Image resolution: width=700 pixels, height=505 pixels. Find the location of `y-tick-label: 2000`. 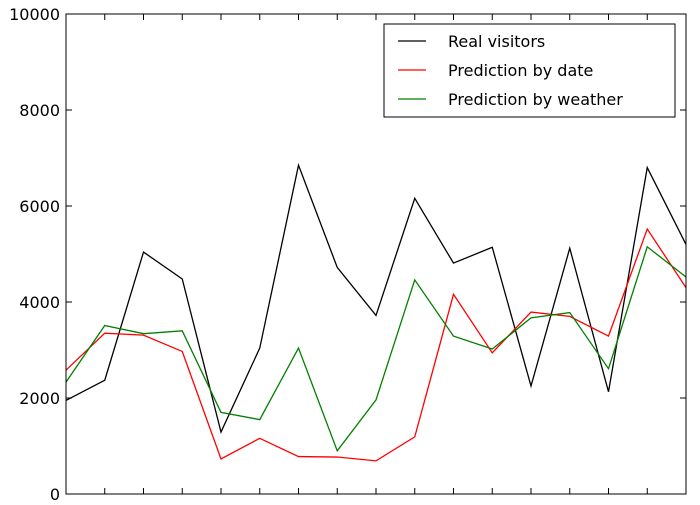

y-tick-label: 2000 is located at coordinates (39, 398).